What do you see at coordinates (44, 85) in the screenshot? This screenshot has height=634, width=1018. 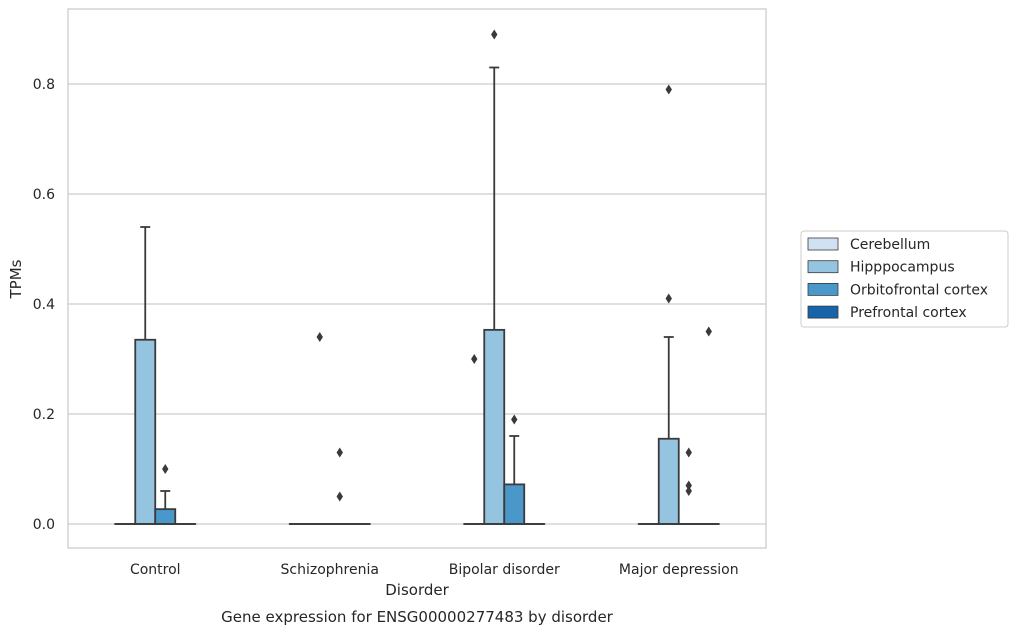 I see `y-tick-label: 0.8` at bounding box center [44, 85].